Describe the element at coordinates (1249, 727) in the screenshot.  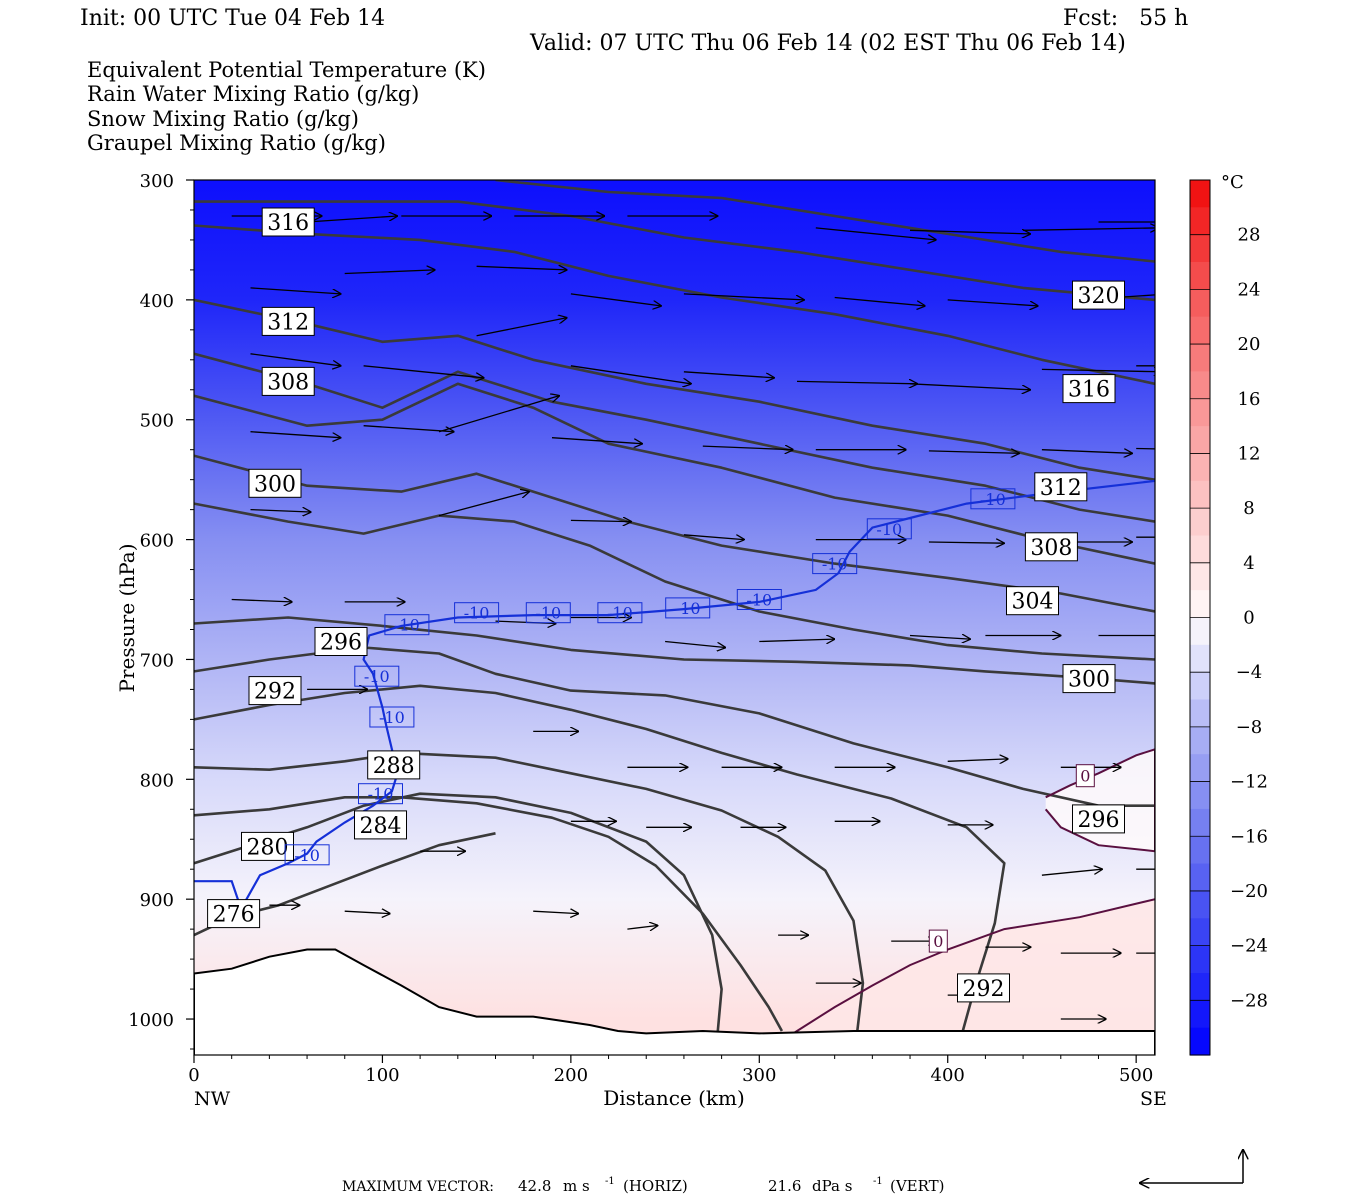
I see `colorbar-tick-label: −8` at that location.